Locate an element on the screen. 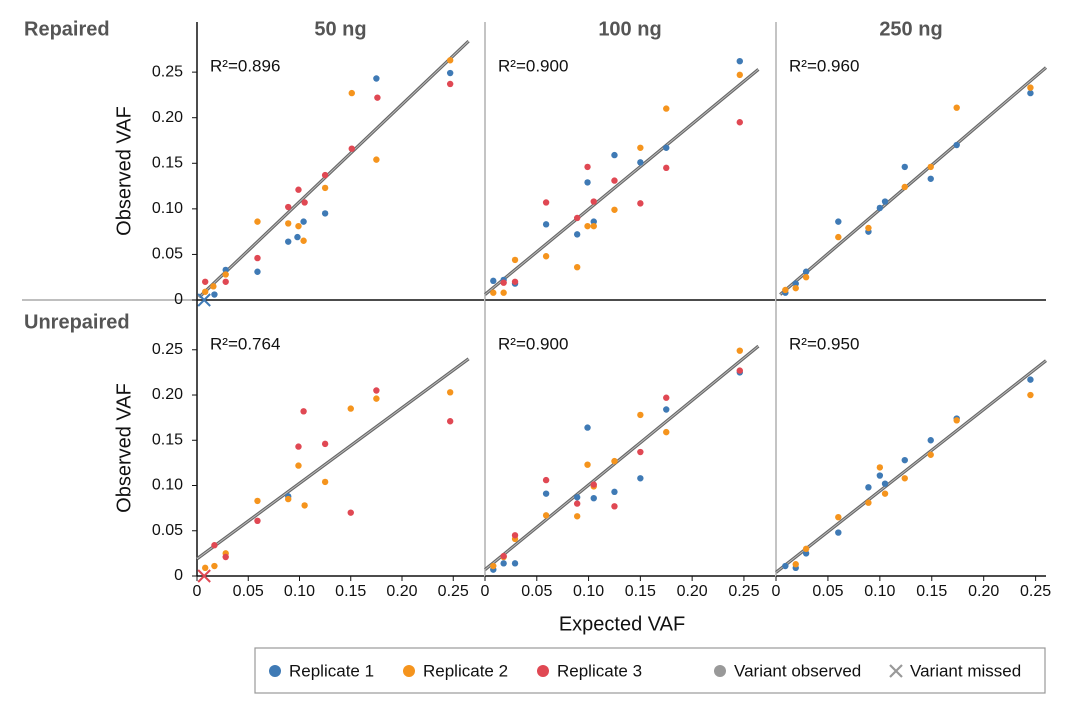  y-tick-label: 0.10 is located at coordinates (167, 208).